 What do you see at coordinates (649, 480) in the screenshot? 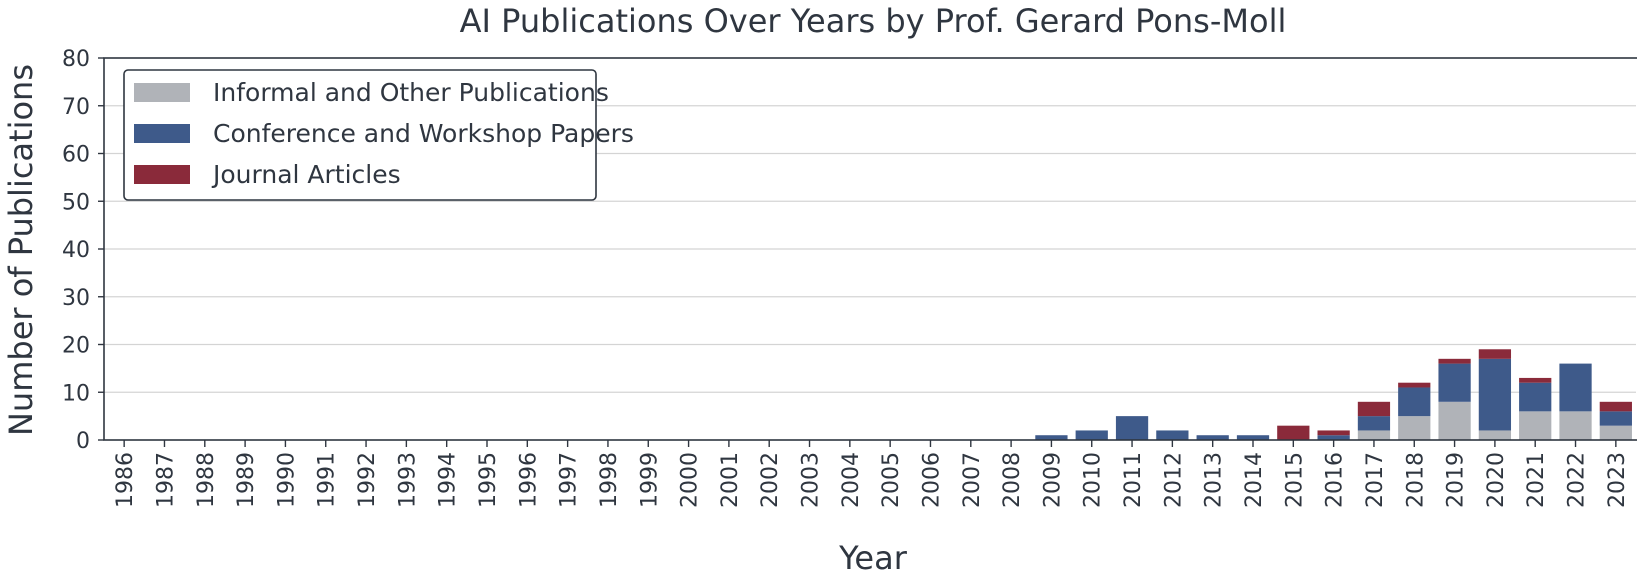
I see `x-tick-label: 1999` at bounding box center [649, 480].